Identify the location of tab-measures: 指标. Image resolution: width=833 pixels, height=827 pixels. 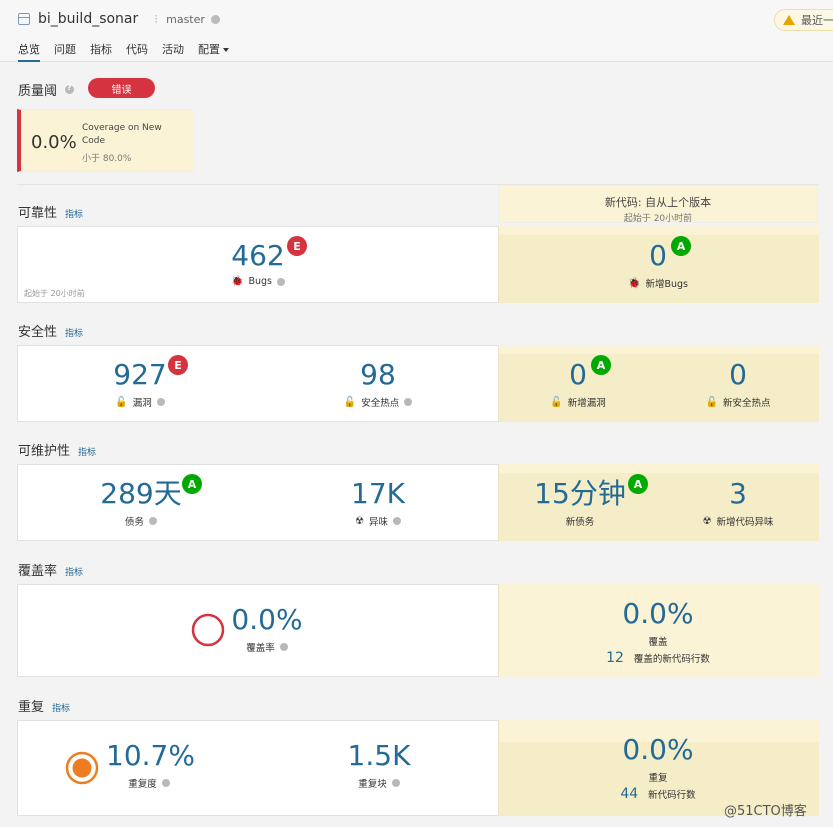
(101, 49).